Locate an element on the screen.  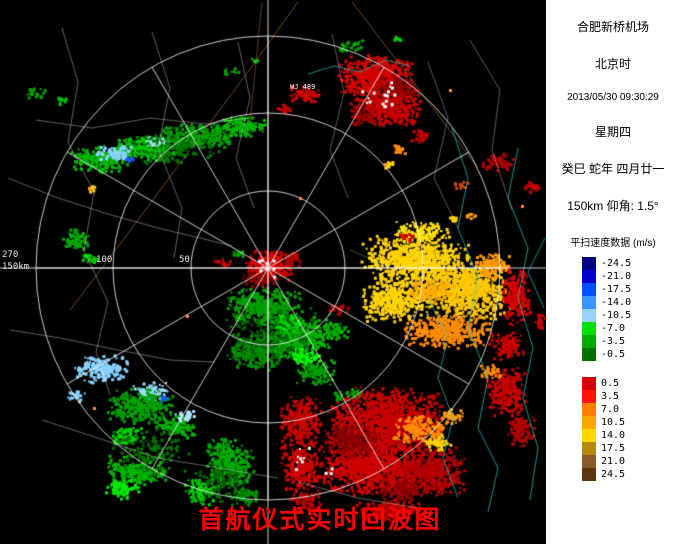
legend-positive-group: 0.5 3.5 7.0 10.5 14.0 17.5 21.0 24.5 is located at coordinates (606, 429).